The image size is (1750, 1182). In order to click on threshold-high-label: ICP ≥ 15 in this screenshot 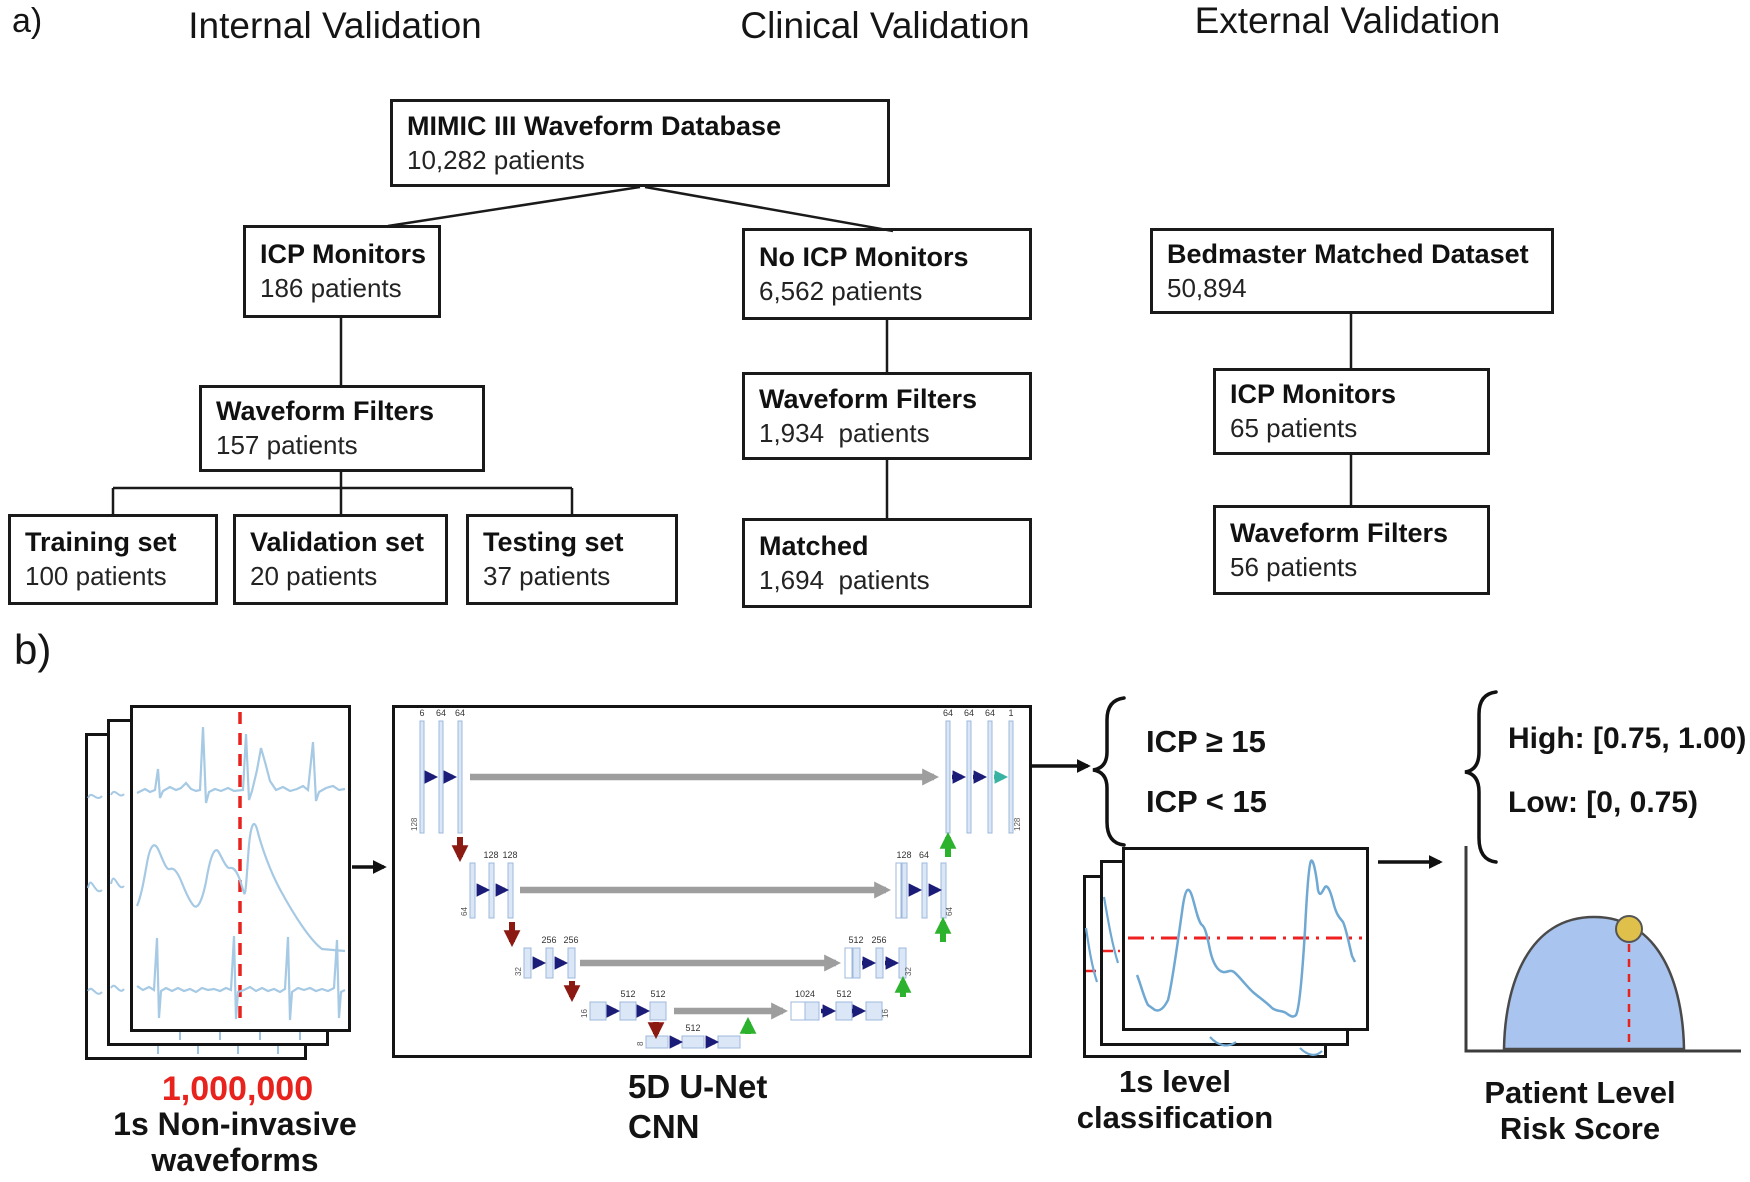, I will do `click(1206, 741)`.